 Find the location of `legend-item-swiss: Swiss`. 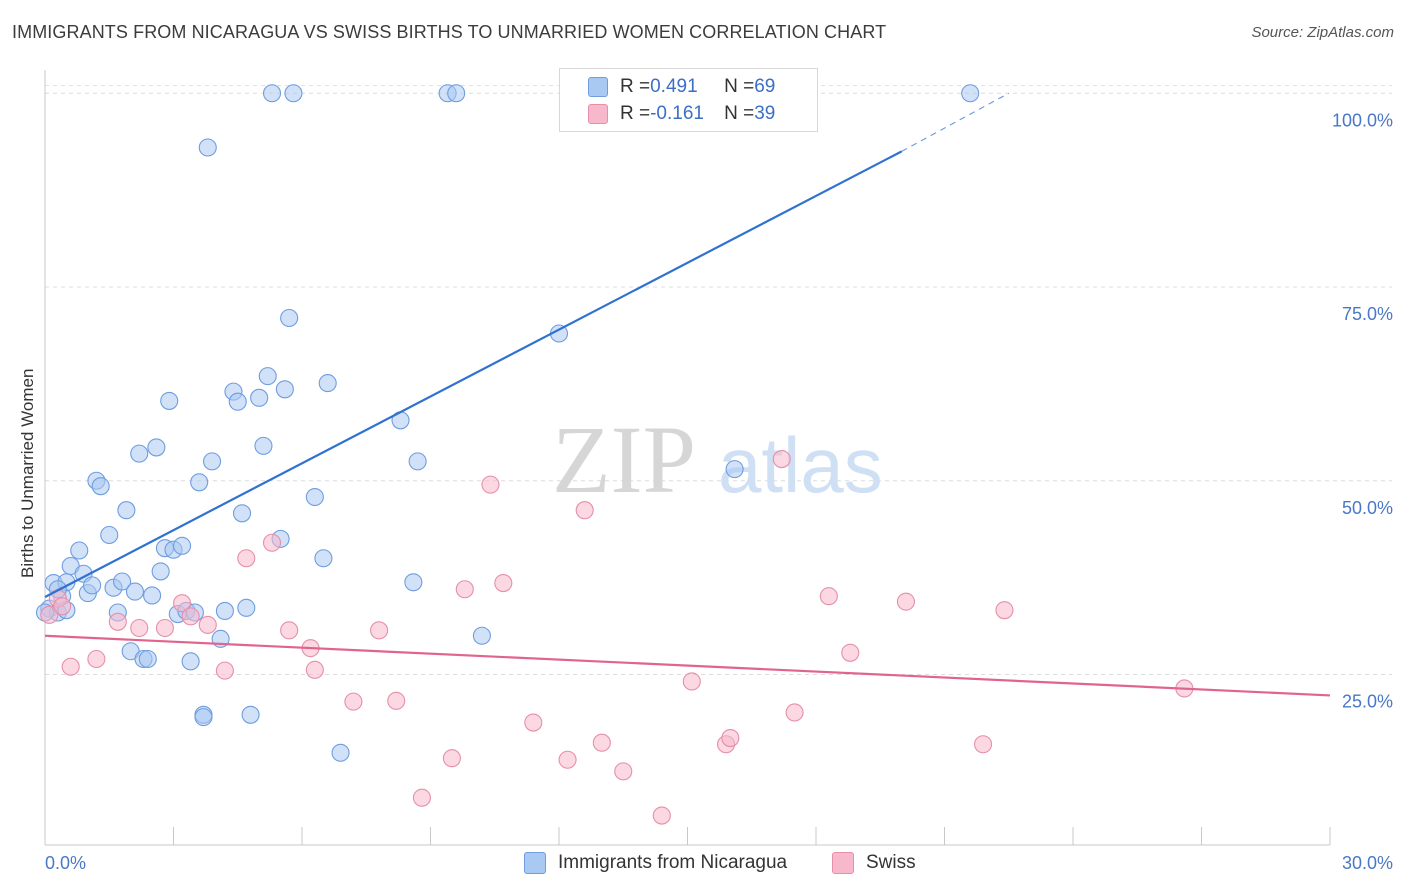

legend-item-swiss: Swiss is located at coordinates (874, 863).